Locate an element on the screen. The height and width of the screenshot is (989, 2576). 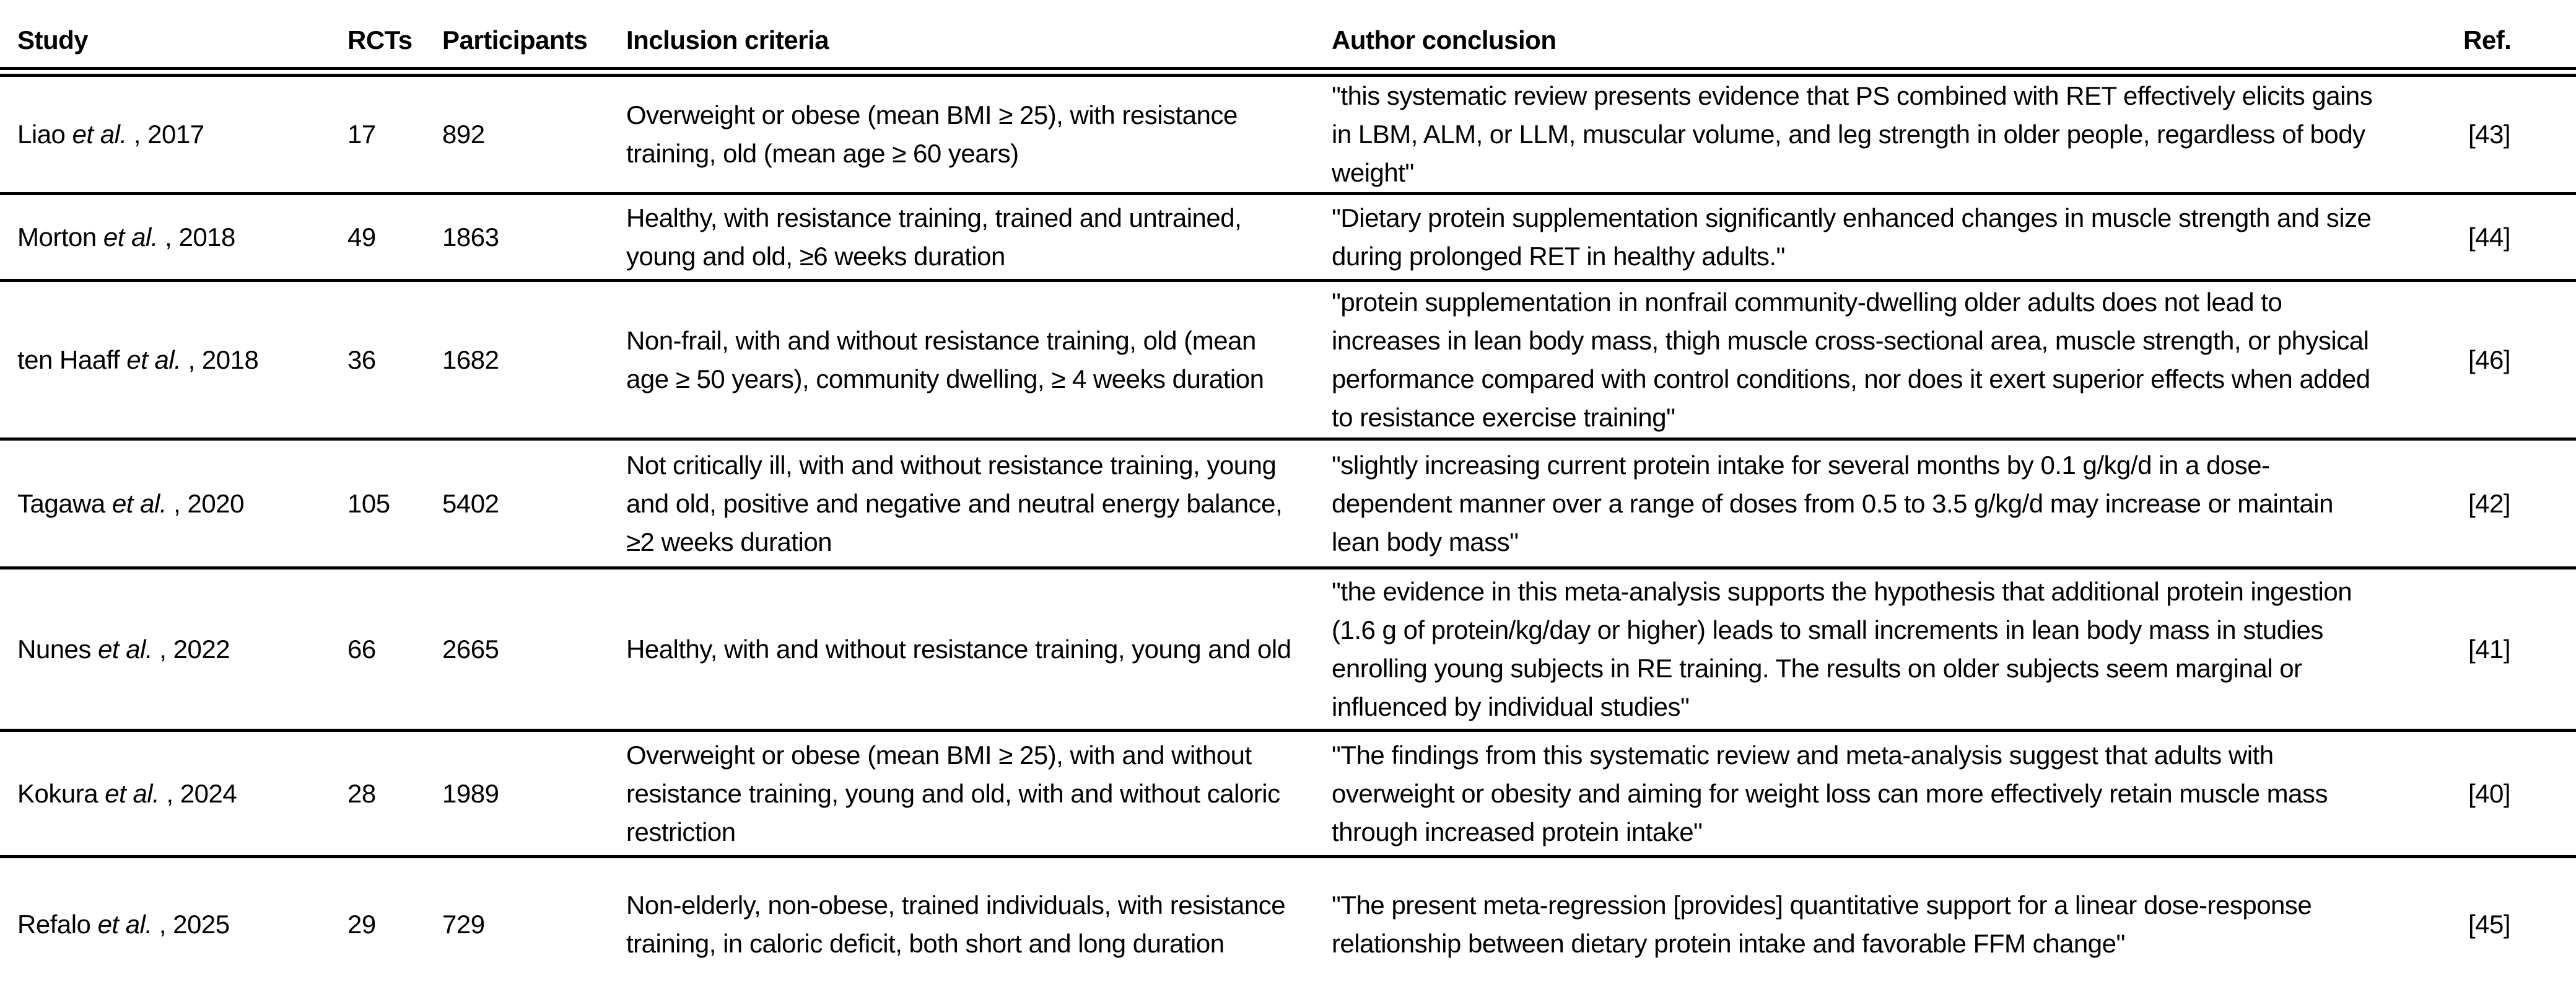
participants-cell: 1989 is located at coordinates (517, 794).